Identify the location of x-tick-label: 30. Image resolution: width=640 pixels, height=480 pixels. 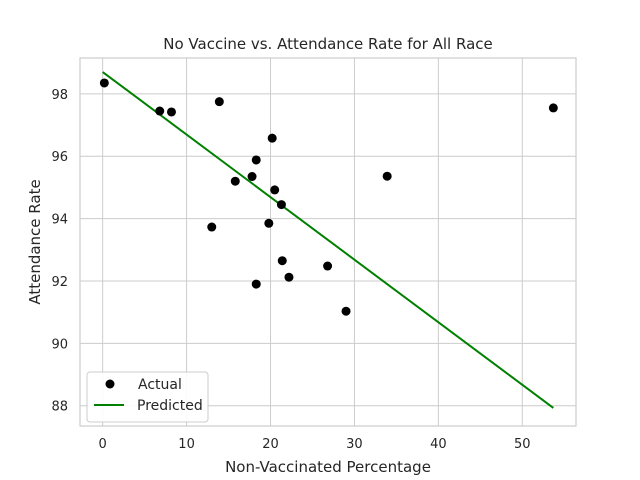
(354, 444).